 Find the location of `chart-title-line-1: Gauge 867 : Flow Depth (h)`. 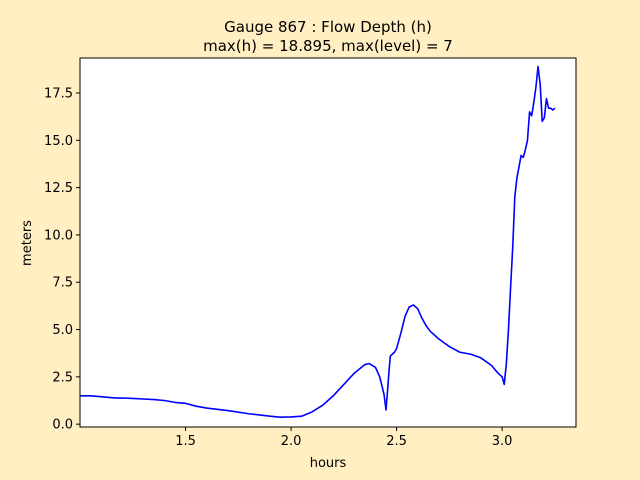

chart-title-line-1: Gauge 867 : Flow Depth (h) is located at coordinates (328, 27).